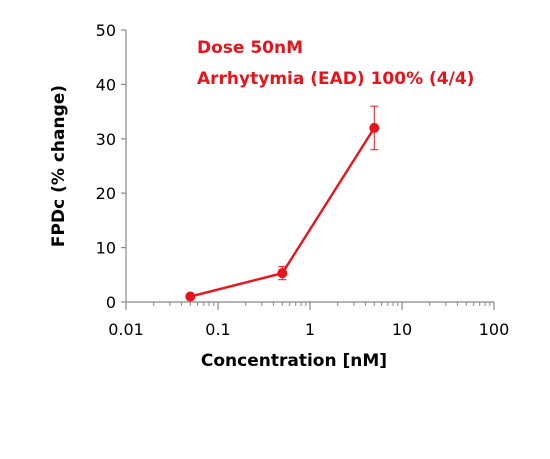 The width and height of the screenshot is (550, 459). What do you see at coordinates (402, 329) in the screenshot?
I see `x-tick-label: 10` at bounding box center [402, 329].